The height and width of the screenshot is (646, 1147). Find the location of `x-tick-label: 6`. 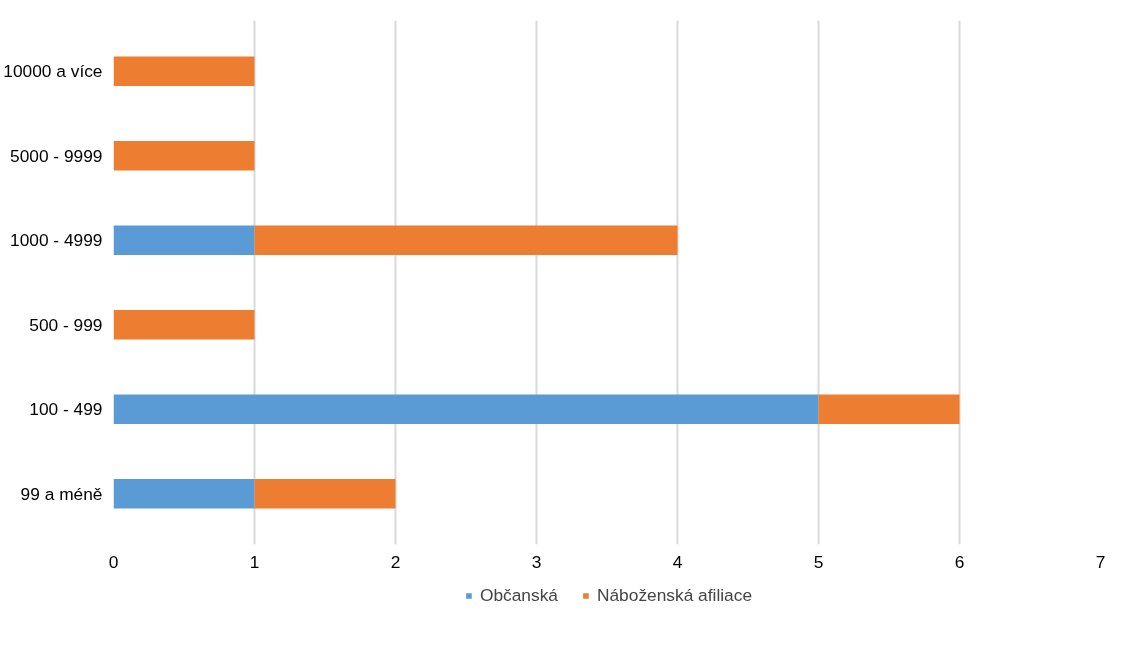

x-tick-label: 6 is located at coordinates (959, 561).